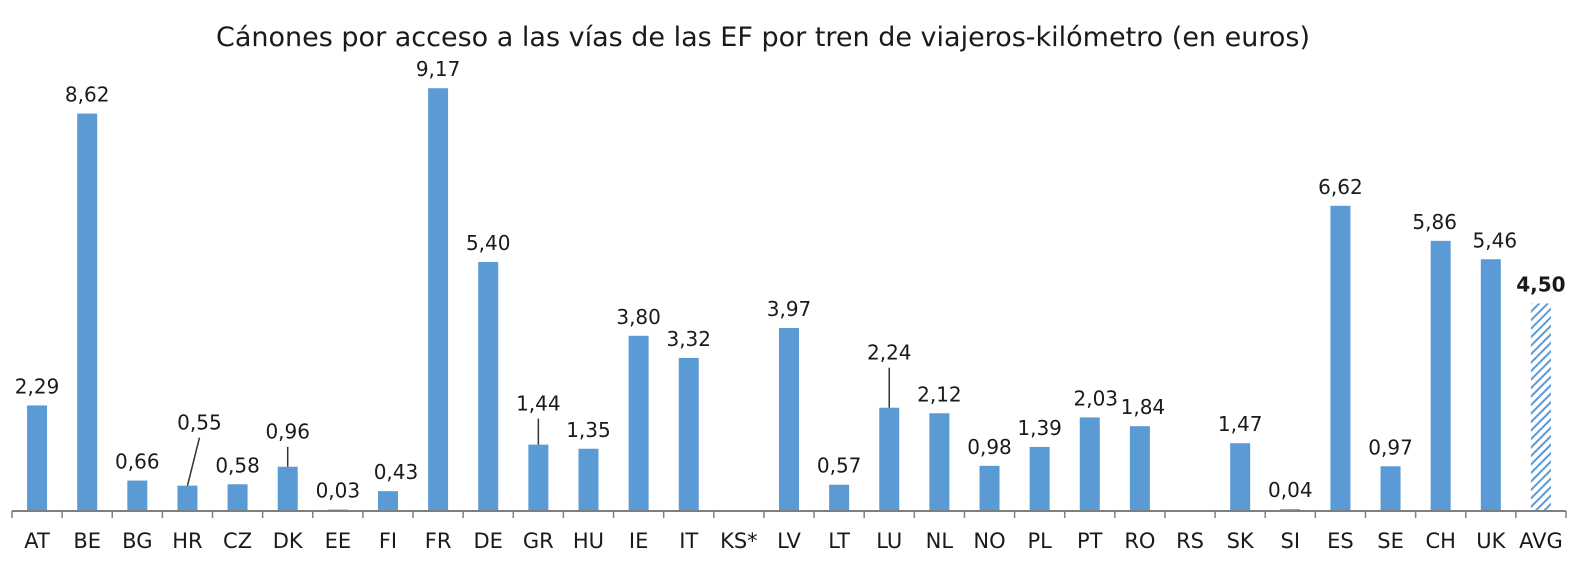 Image resolution: width=1576 pixels, height=582 pixels. Describe the element at coordinates (199, 423) in the screenshot. I see `data-label: 0,55` at that location.